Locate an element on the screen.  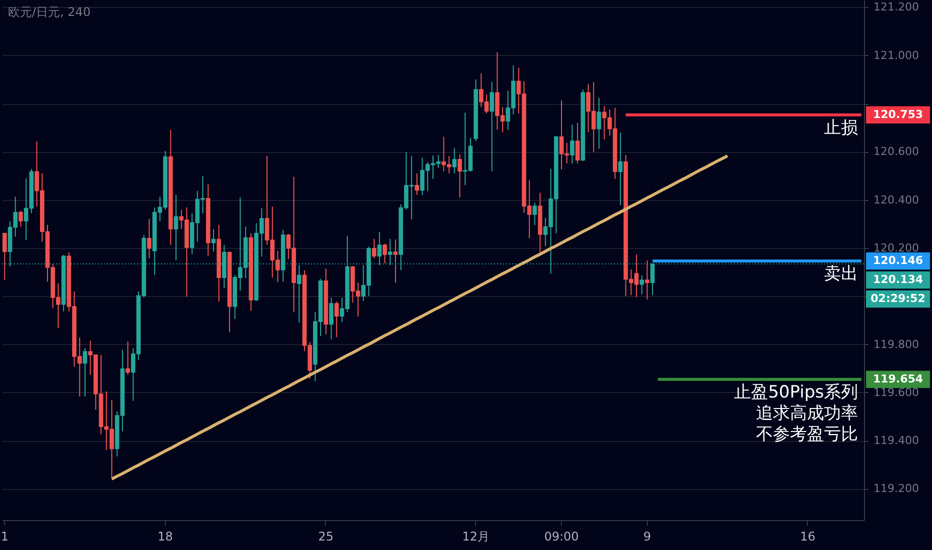
x-tick-label: 18 is located at coordinates (165, 537).